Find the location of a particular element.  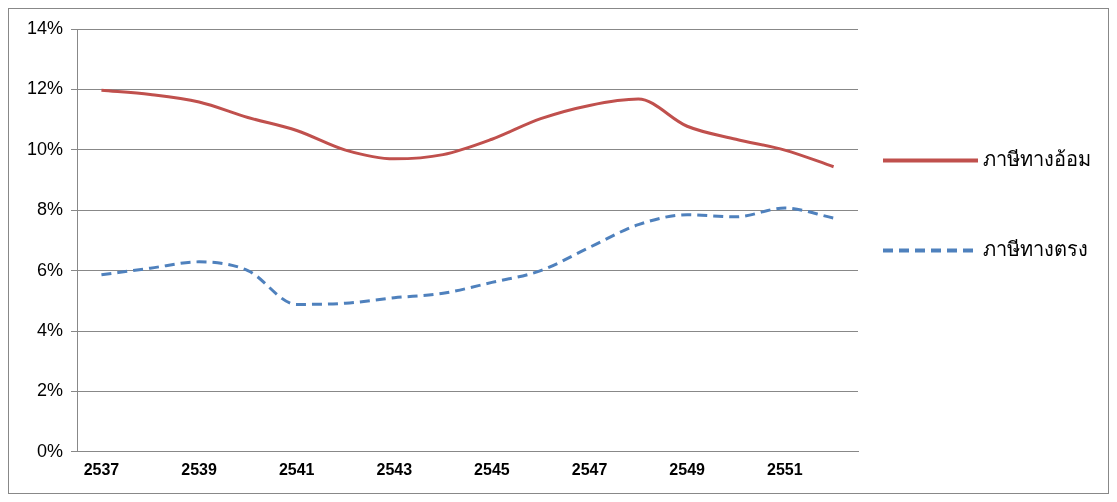

x-tick-label: 2543 is located at coordinates (394, 469).